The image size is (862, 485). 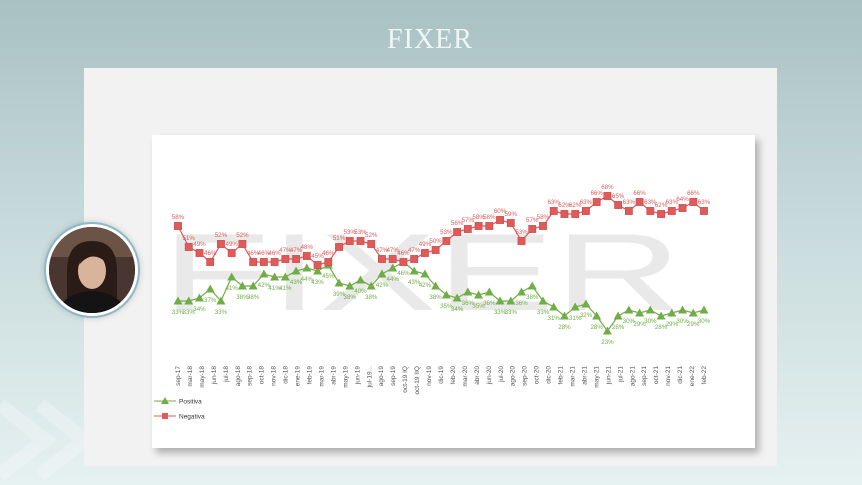 I want to click on x-tick-label: ene-19, so click(x=298, y=376).